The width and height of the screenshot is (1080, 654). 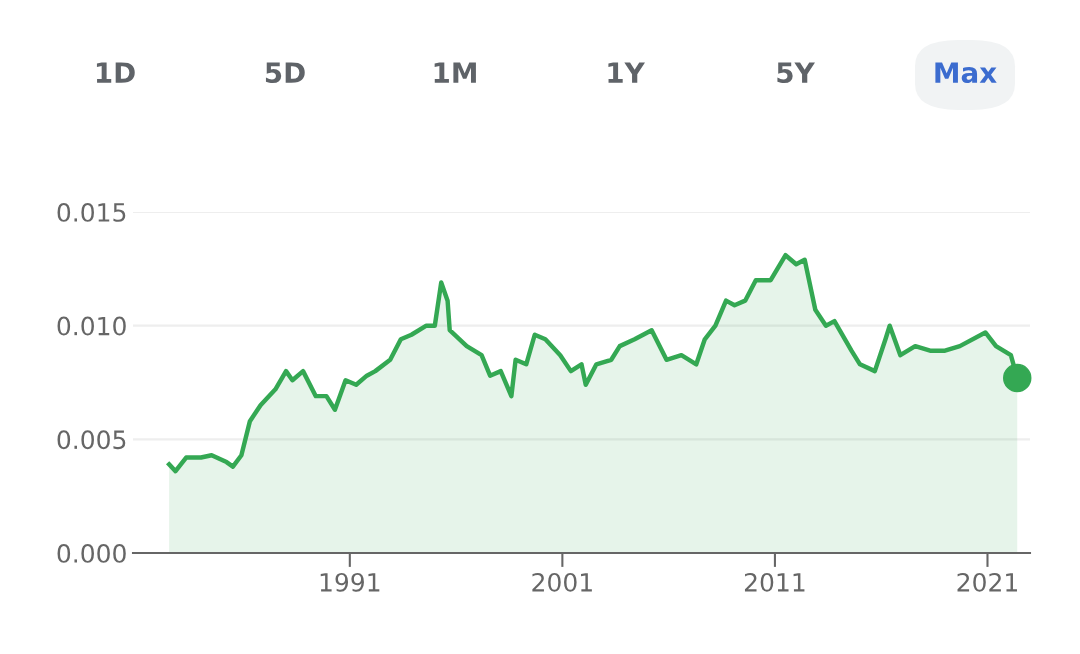 I want to click on y-tick-label: 0.015, so click(x=91, y=212).